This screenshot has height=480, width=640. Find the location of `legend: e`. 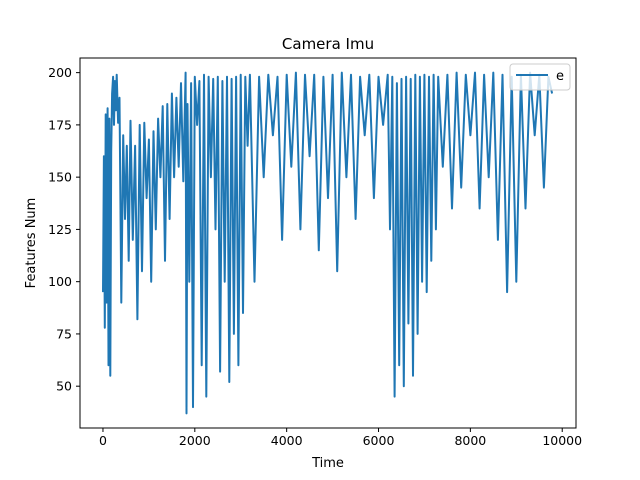

legend: e is located at coordinates (540, 77).